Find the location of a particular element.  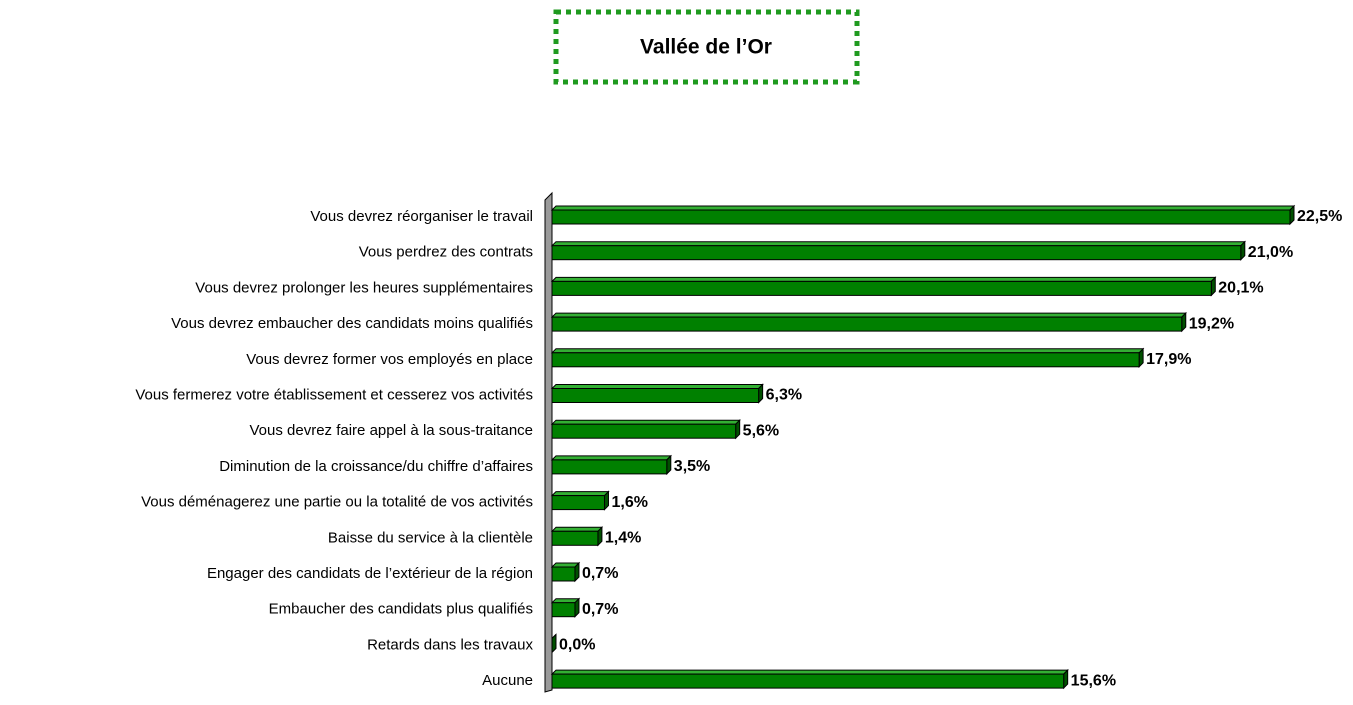

title-box is located at coordinates (706, 47).